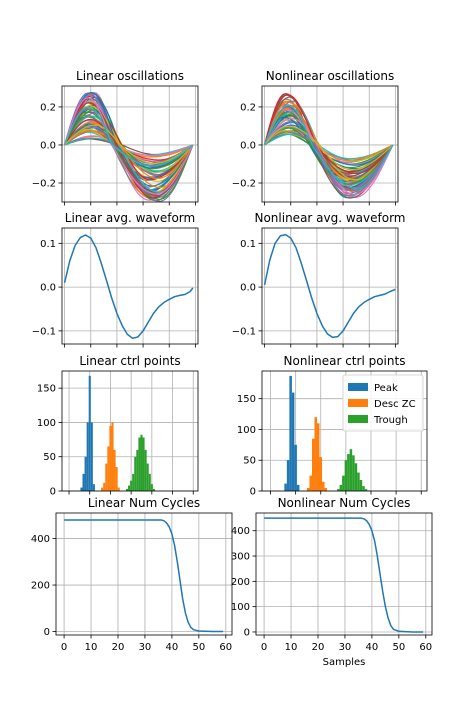 This screenshot has width=474, height=711. I want to click on y-tick-label: 50, so click(49, 457).